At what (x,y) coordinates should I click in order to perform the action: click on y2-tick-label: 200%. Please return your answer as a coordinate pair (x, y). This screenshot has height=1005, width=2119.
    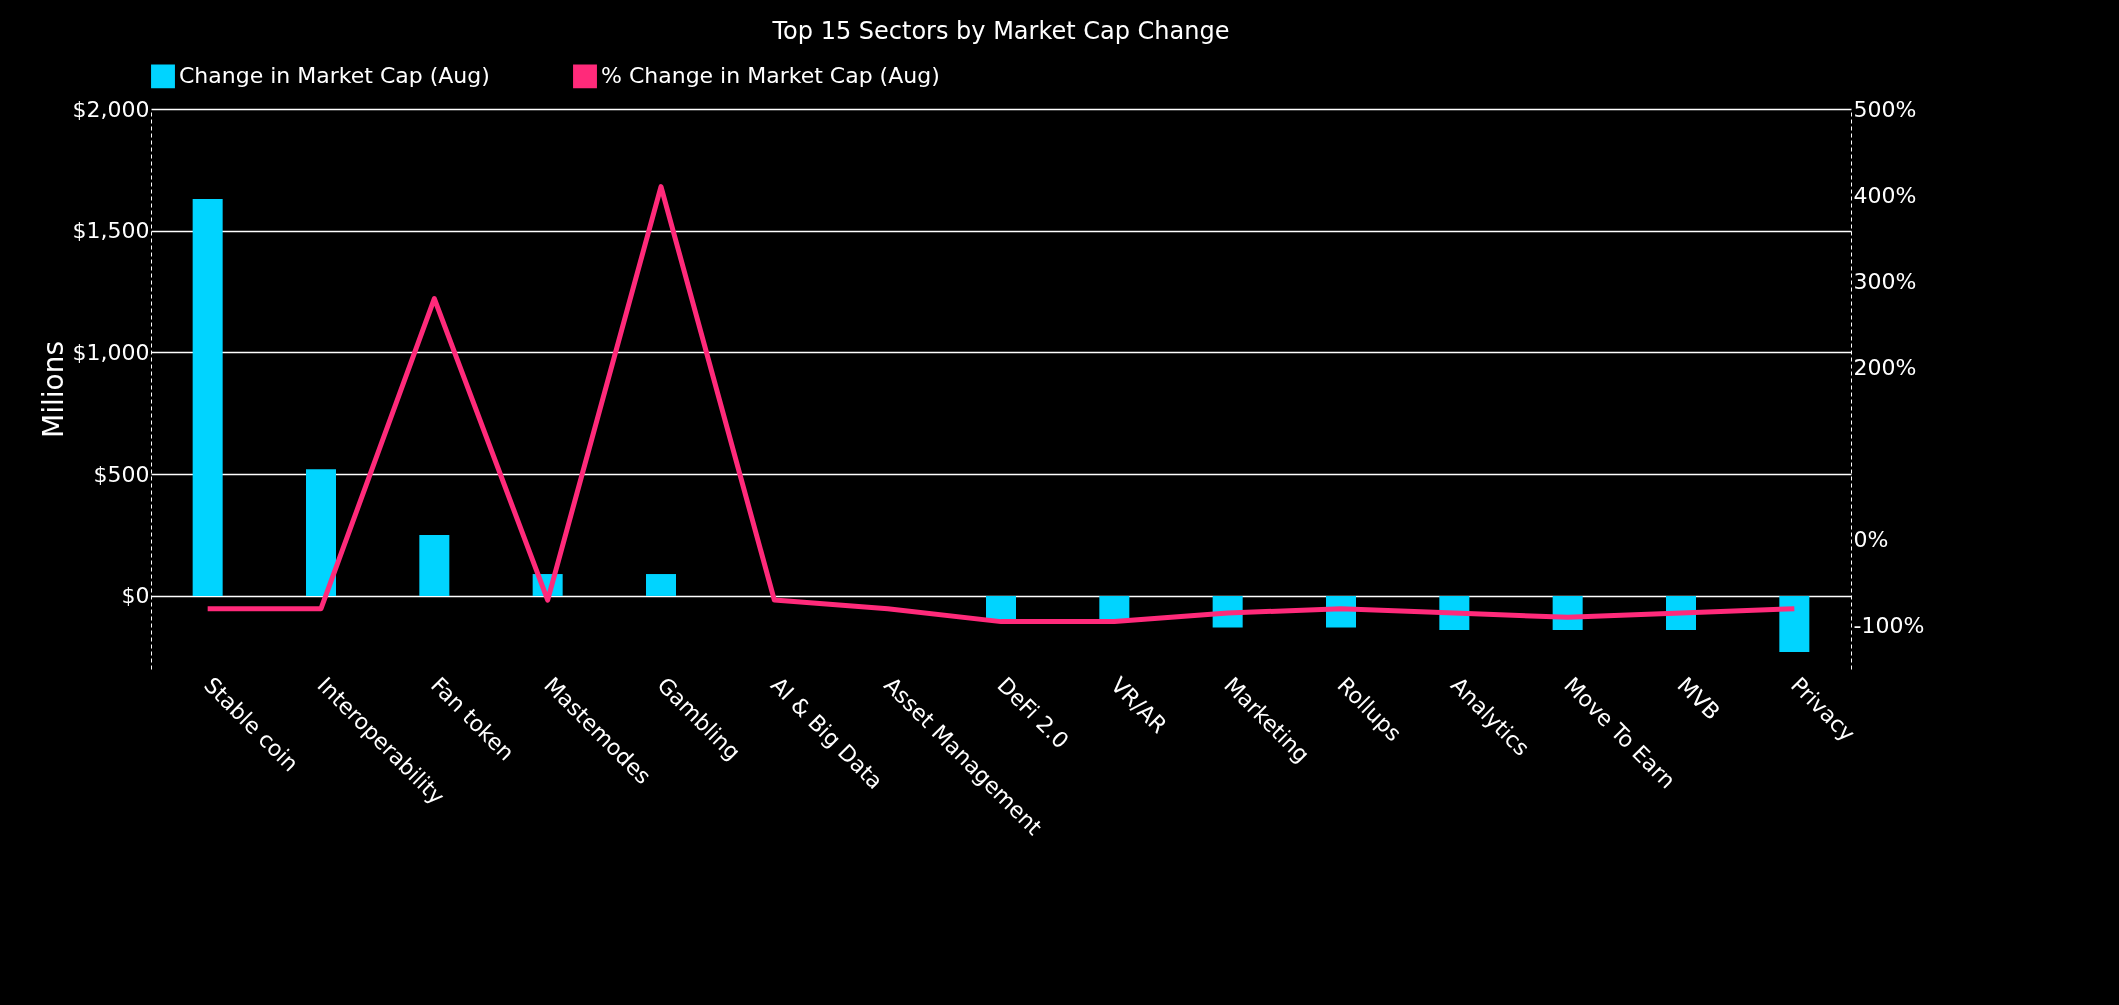
    Looking at the image, I should click on (1885, 367).